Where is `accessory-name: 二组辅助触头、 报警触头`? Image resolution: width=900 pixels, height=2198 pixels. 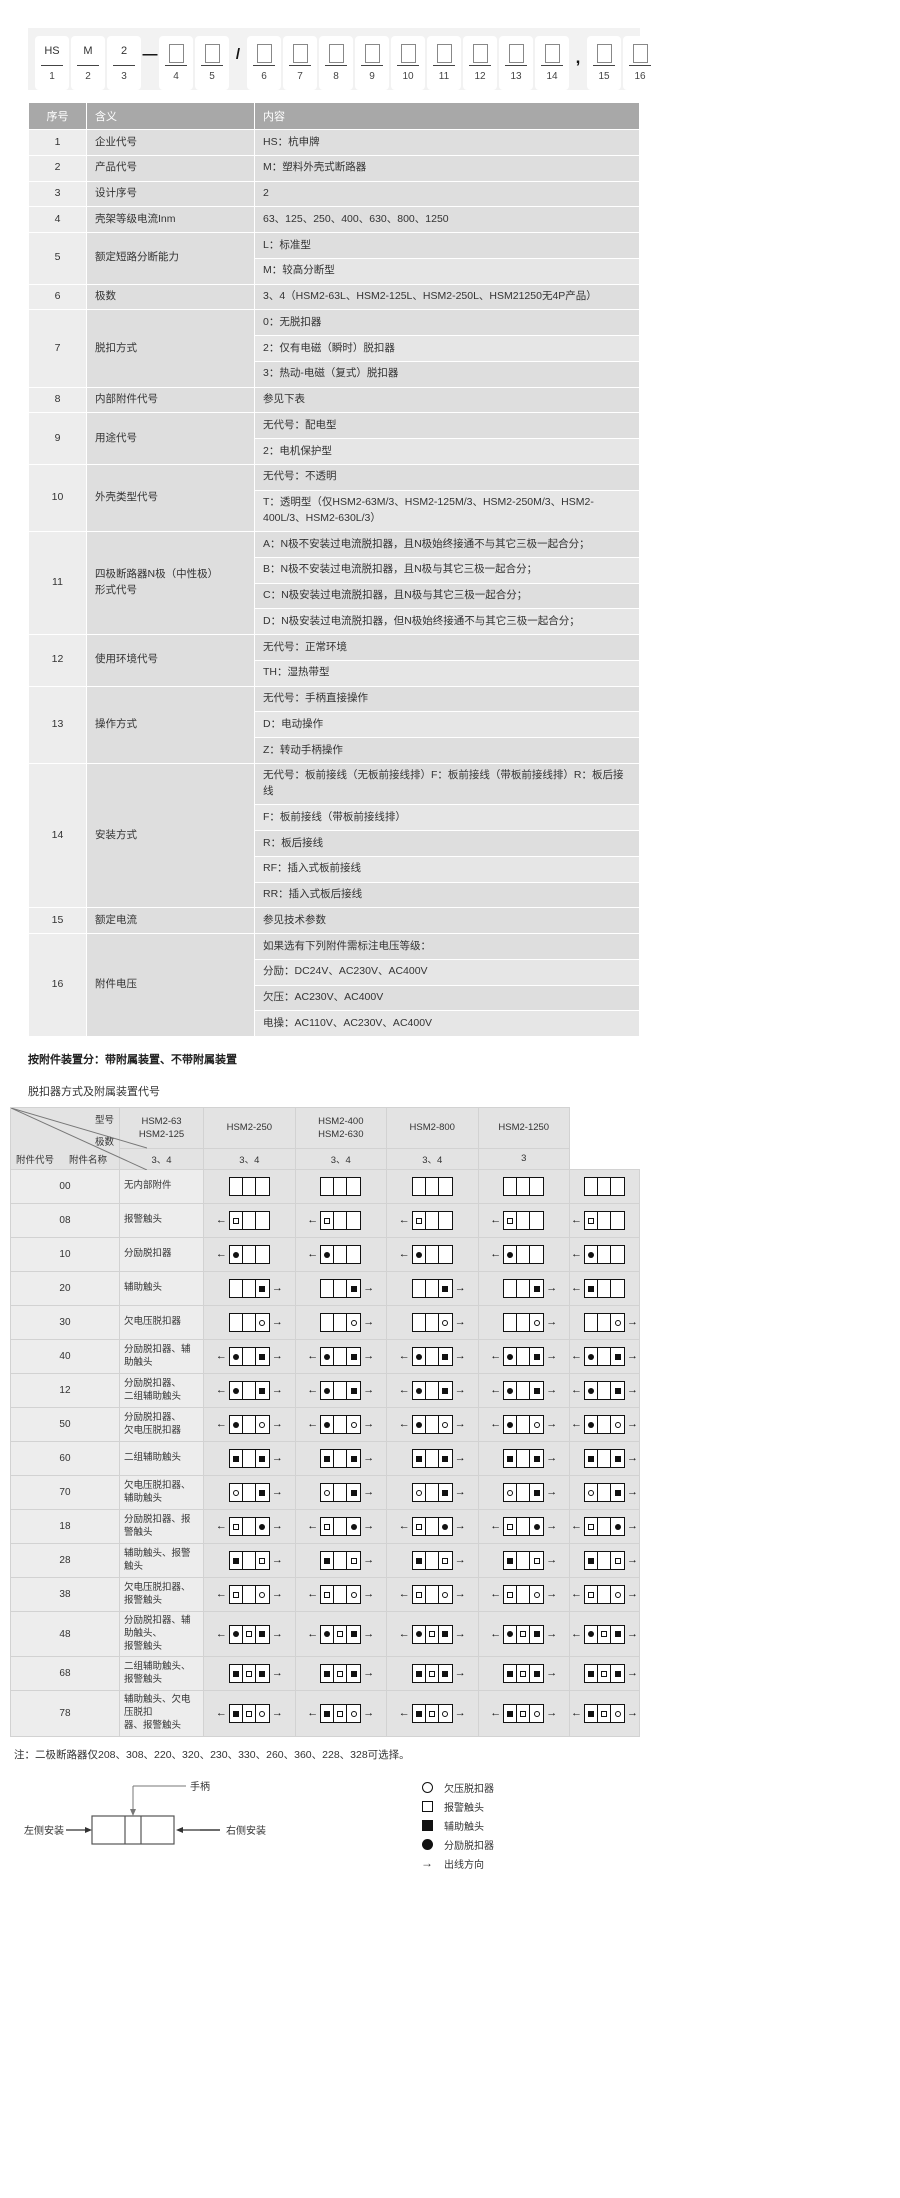 accessory-name: 二组辅助触头、 报警触头 is located at coordinates (161, 1674).